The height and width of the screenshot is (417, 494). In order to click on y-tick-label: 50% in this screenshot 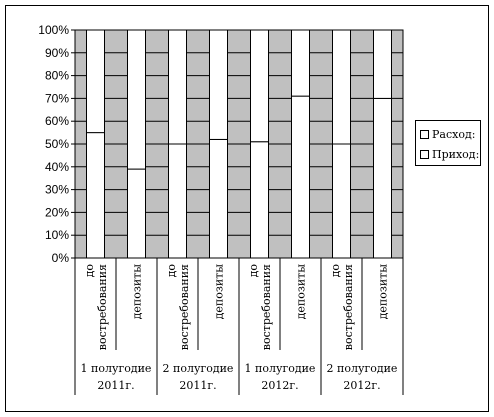, I will do `click(57, 144)`.